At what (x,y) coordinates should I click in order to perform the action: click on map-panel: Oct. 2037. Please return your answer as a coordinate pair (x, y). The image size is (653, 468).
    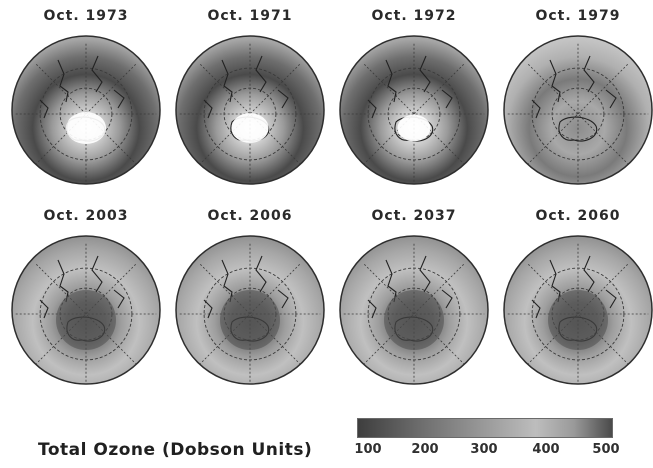
    Looking at the image, I should click on (414, 303).